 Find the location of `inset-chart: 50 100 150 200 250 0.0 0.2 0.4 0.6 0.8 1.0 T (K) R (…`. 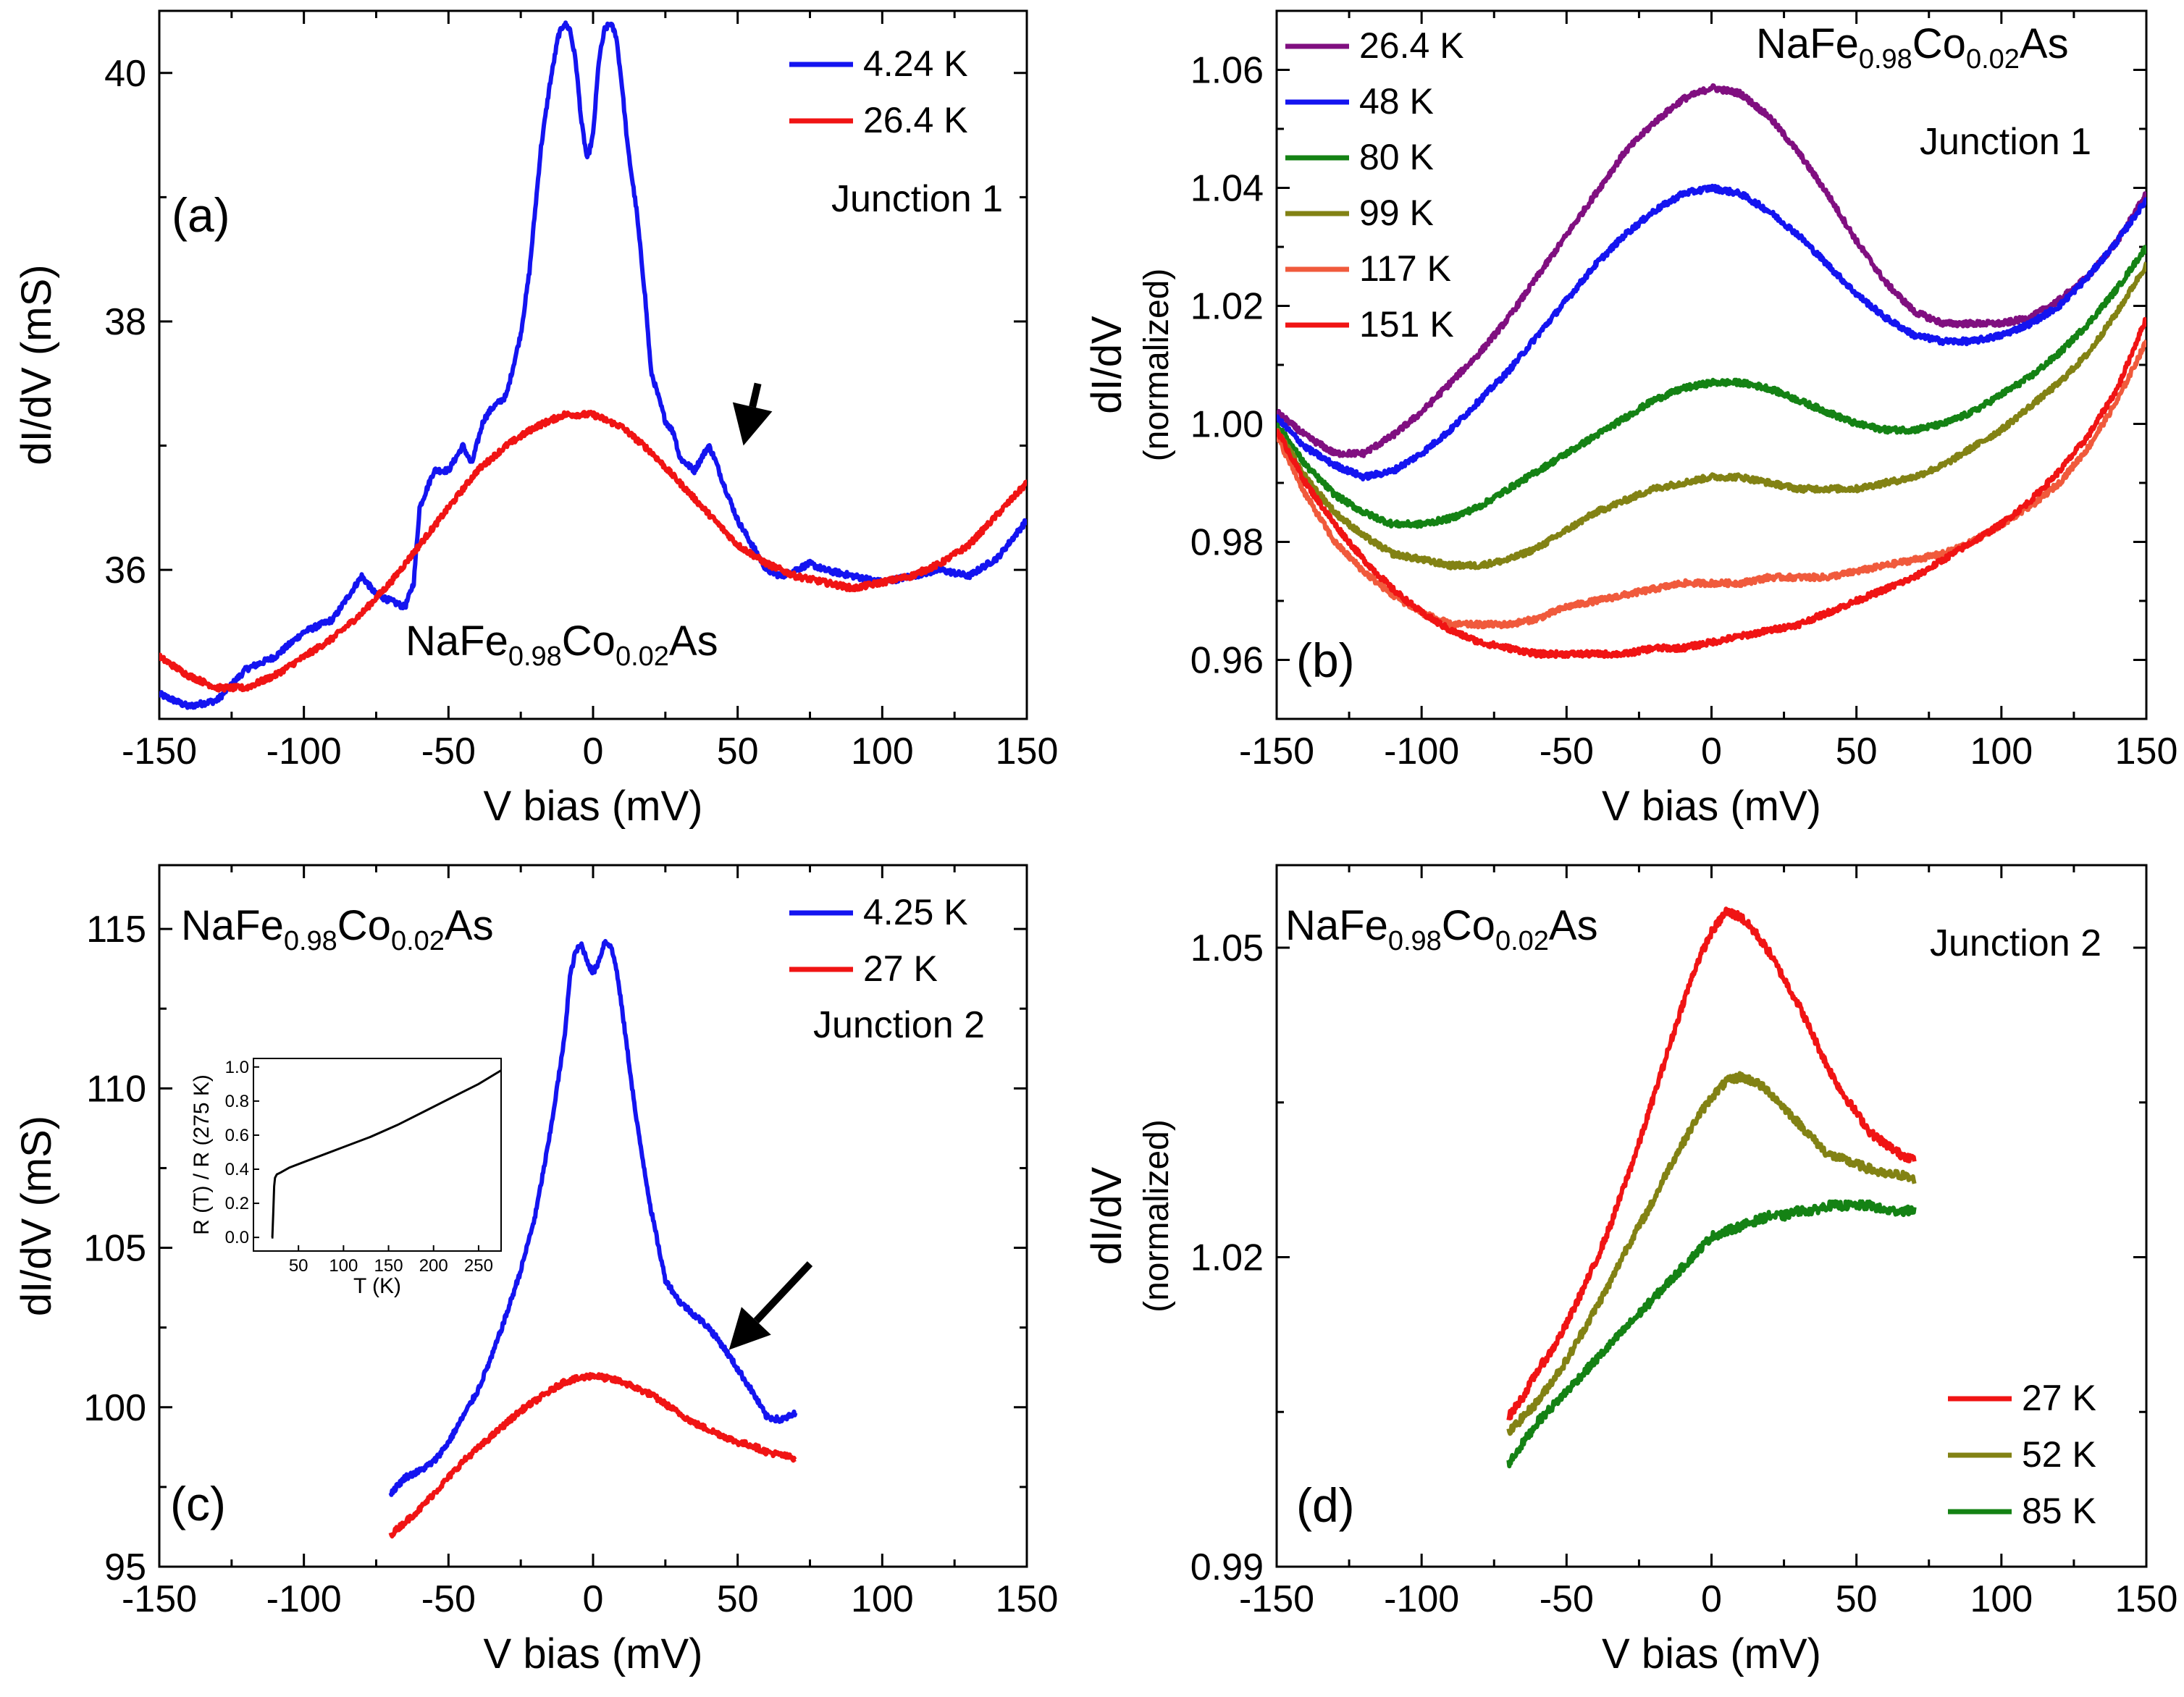

inset-chart: 50 100 150 200 250 0.0 0.2 0.4 0.6 0.8 1.0 T (K) R (… is located at coordinates (346, 1178).